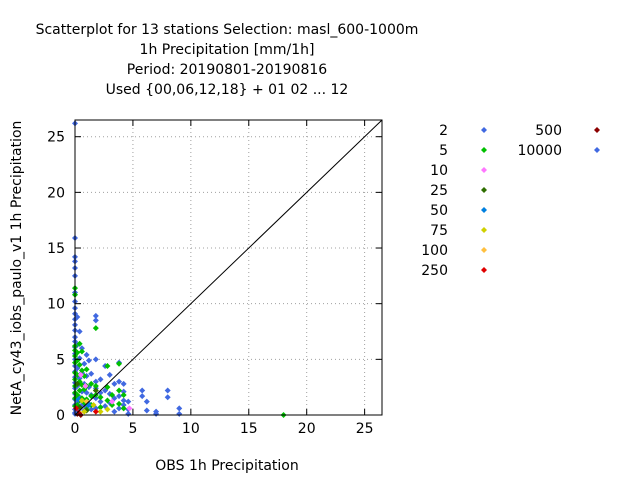 This screenshot has width=640, height=480. What do you see at coordinates (191, 429) in the screenshot?
I see `x-tick-label: 10` at bounding box center [191, 429].